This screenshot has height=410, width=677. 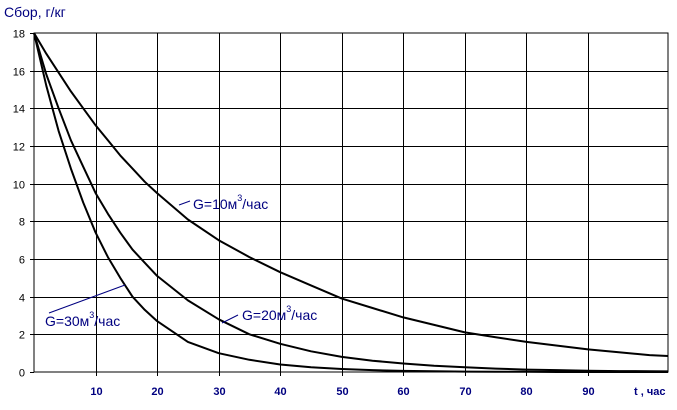 What do you see at coordinates (219, 392) in the screenshot?
I see `x-tick-label: 30` at bounding box center [219, 392].